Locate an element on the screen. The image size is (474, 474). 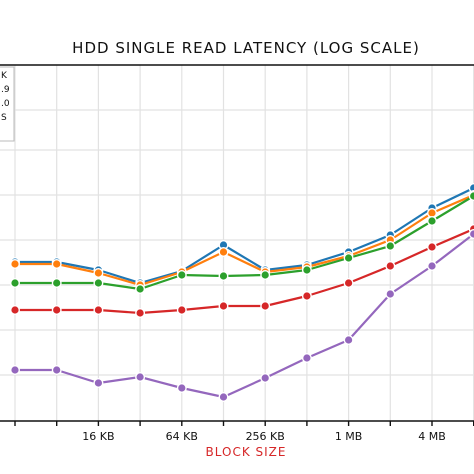
x-tick-label: 1 MB is located at coordinates (349, 436).